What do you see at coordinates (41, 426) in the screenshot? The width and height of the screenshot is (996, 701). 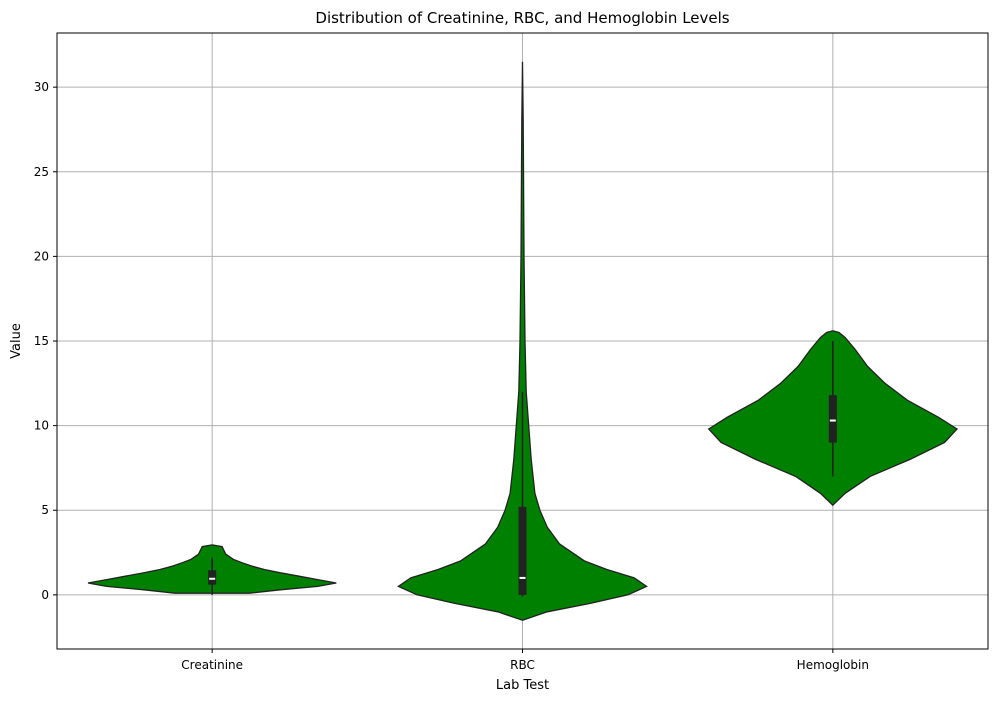 I see `y-tick-label: 10` at bounding box center [41, 426].